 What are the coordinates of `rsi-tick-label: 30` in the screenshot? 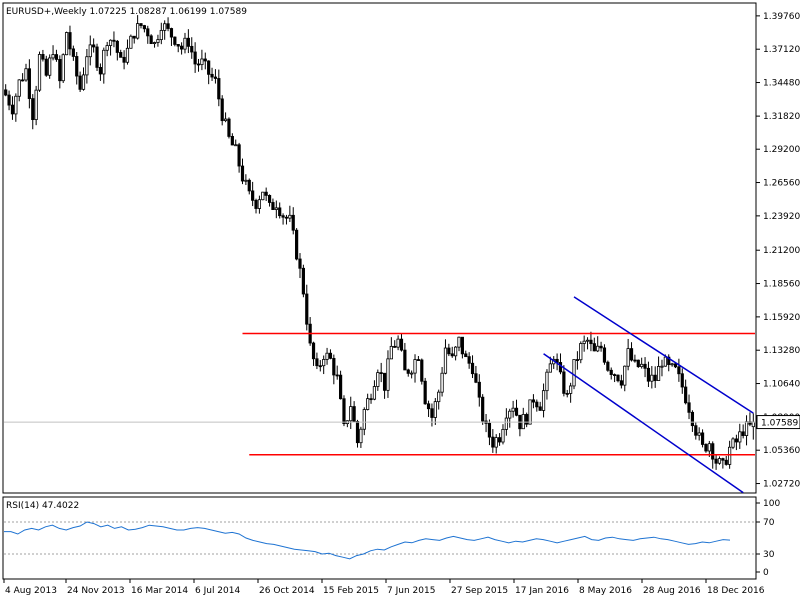 It's located at (769, 555).